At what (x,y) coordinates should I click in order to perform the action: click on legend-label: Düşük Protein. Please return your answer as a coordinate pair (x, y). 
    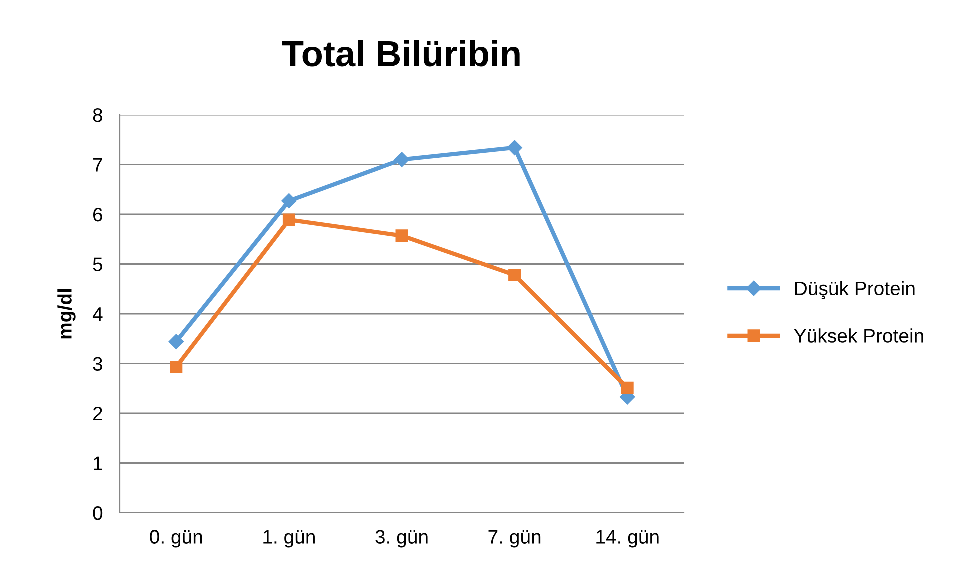
    Looking at the image, I should click on (855, 290).